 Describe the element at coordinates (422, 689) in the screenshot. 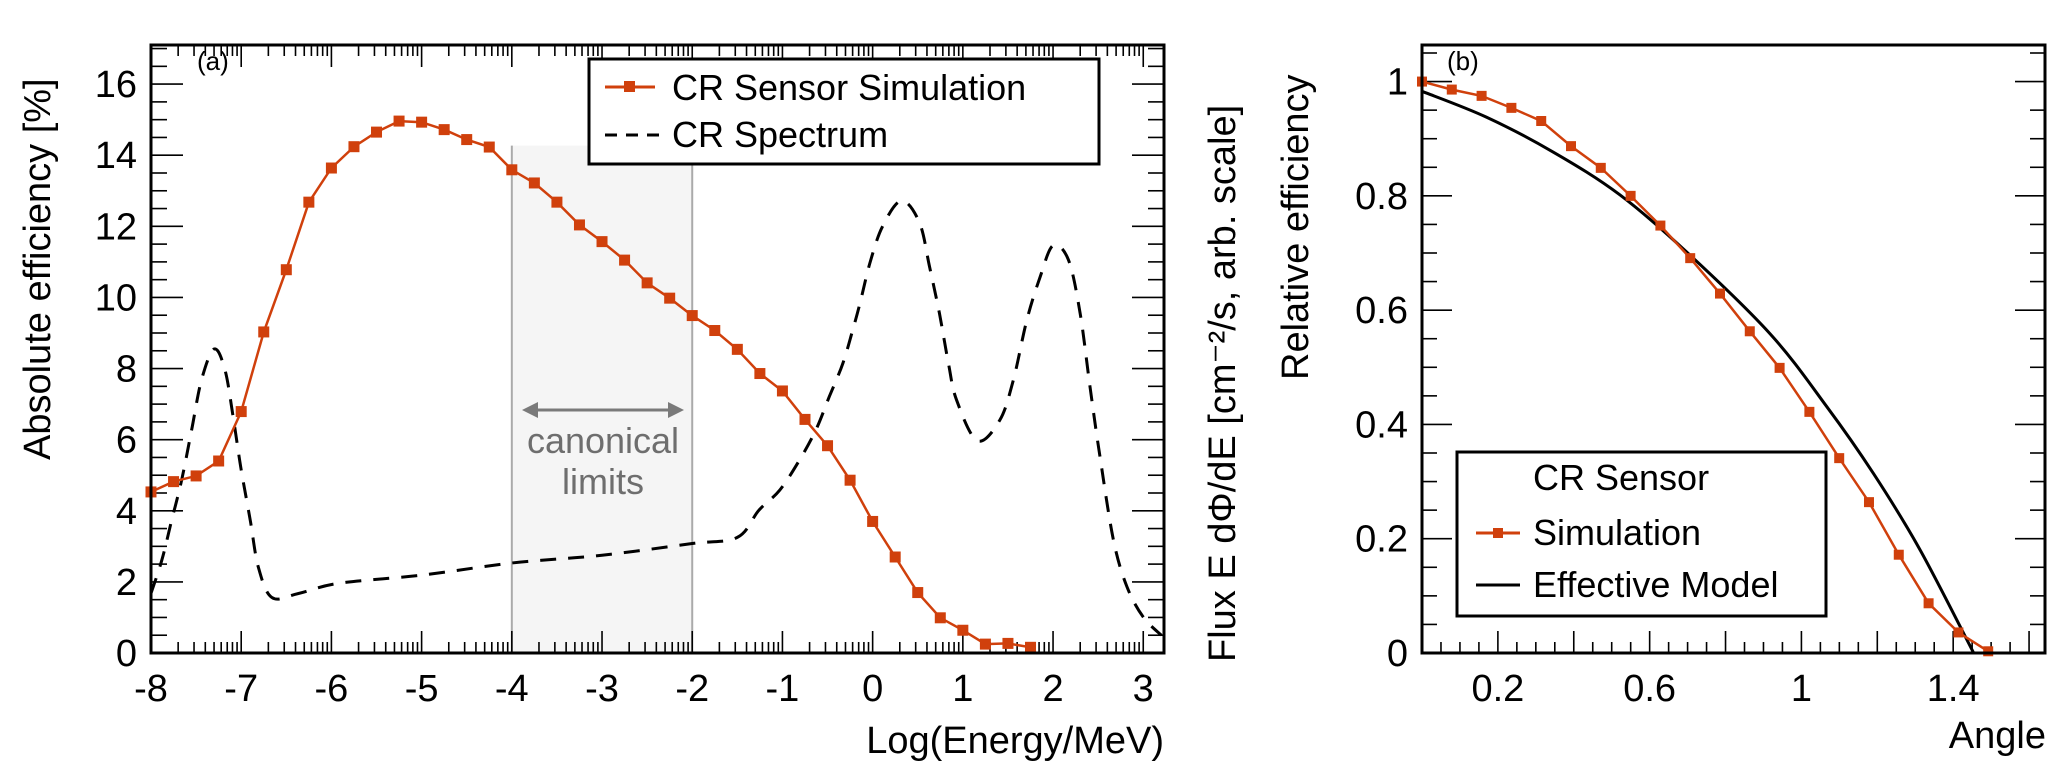

I see `x-tick-label: -5` at that location.